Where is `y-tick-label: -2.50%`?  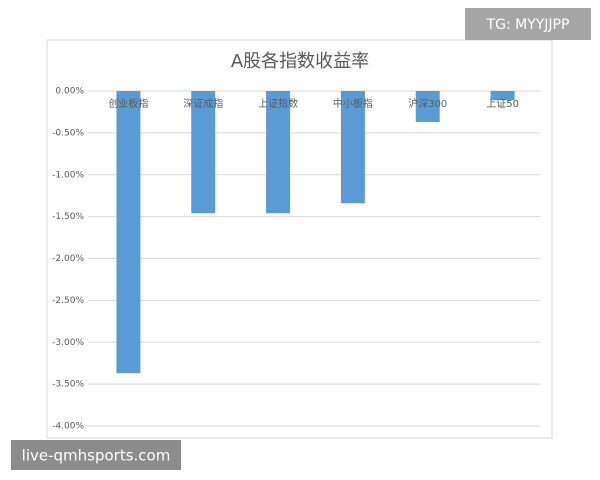
y-tick-label: -2.50% is located at coordinates (68, 301).